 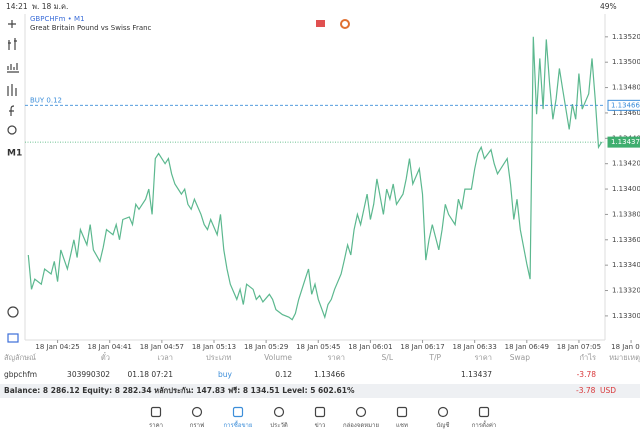 I want to click on x-tick-label: 18 Jan 04:57, so click(x=162, y=347).